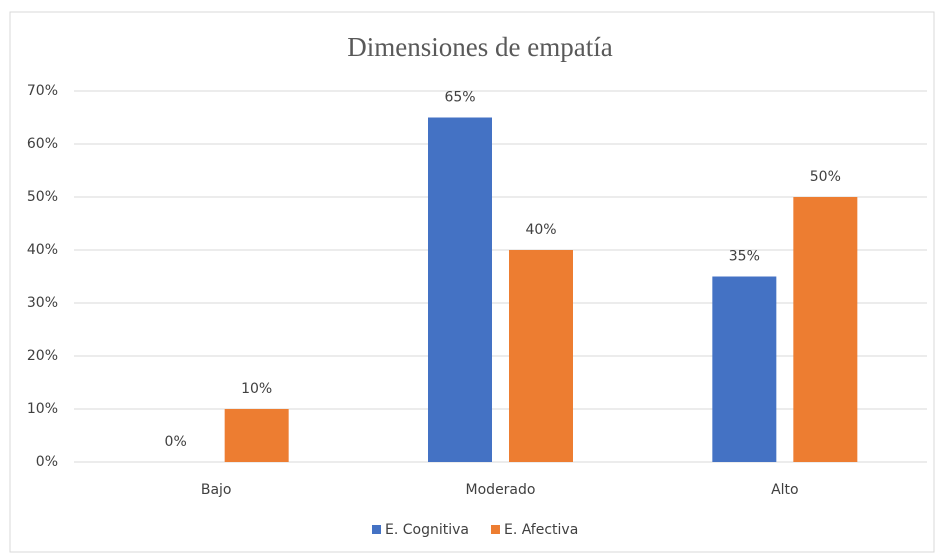  I want to click on y-tick-label: 20%, so click(42, 356).